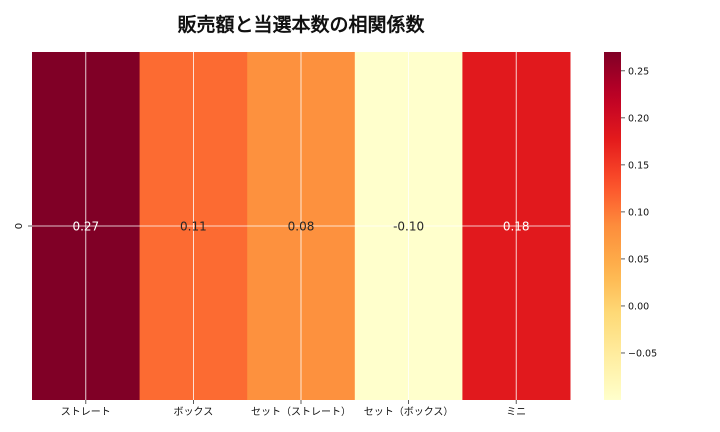 The width and height of the screenshot is (720, 432). I want to click on chart-title: 販売額と当選本数の相関係数, so click(301, 24).